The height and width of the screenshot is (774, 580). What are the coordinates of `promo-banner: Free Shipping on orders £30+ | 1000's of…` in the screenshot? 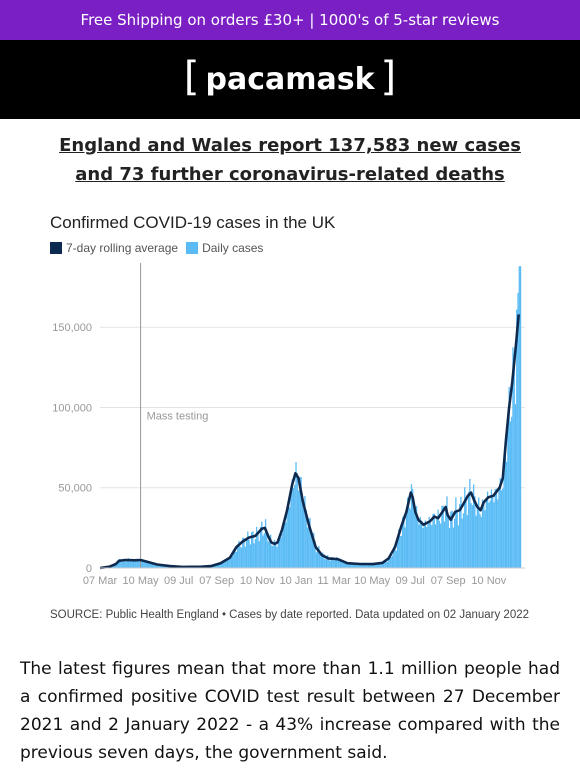 It's located at (290, 20).